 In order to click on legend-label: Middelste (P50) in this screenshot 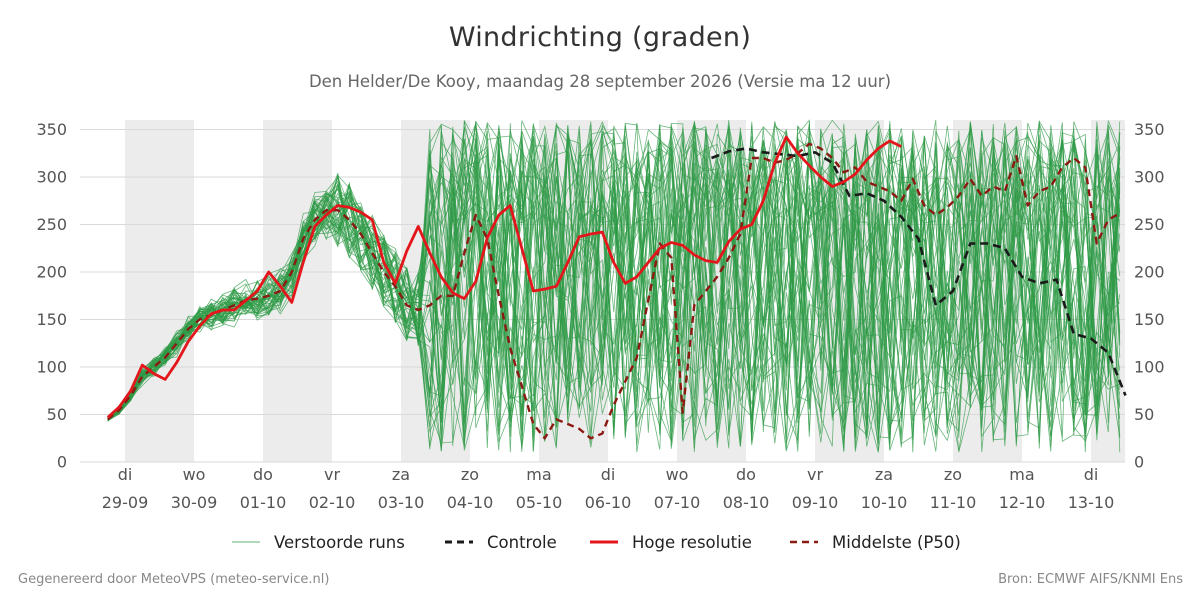, I will do `click(896, 542)`.